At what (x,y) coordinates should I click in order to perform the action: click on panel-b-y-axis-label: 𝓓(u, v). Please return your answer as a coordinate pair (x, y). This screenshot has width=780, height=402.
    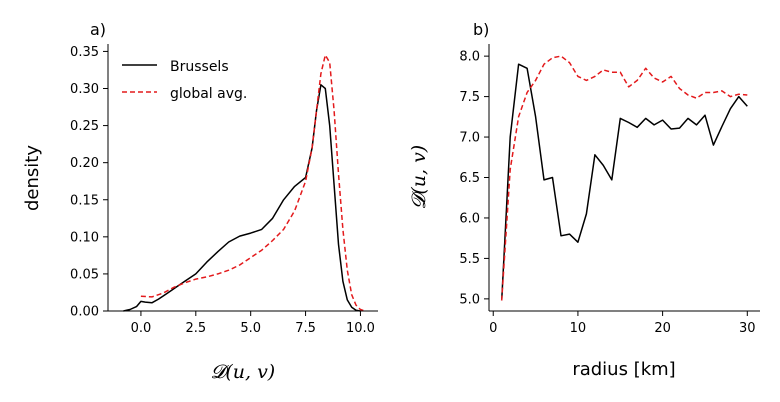
    Looking at the image, I should click on (419, 177).